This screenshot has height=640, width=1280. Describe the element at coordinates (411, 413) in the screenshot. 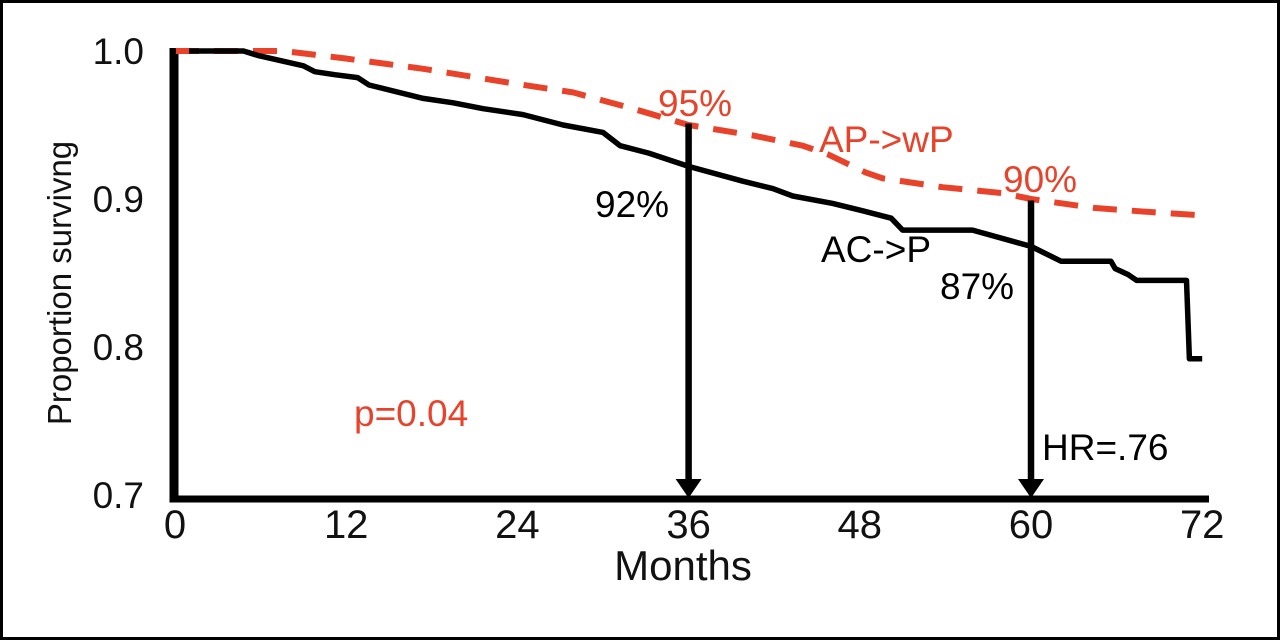

I see `p-value-annotation: p=0.04` at that location.